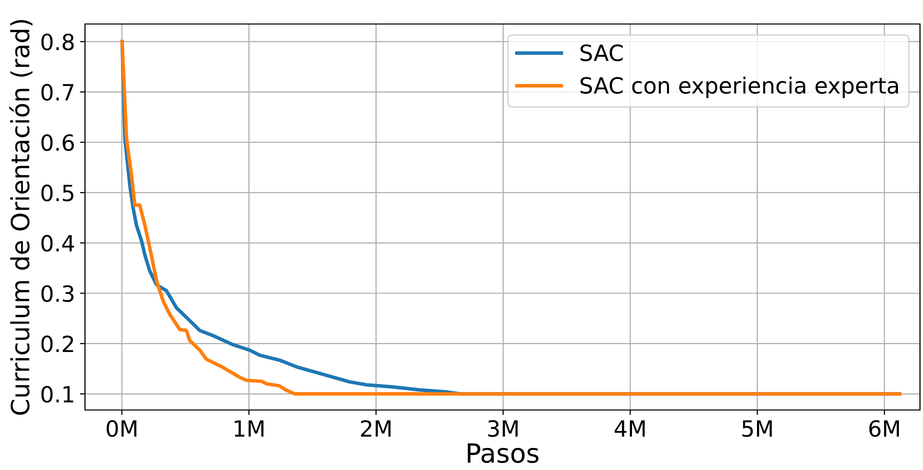  What do you see at coordinates (121, 428) in the screenshot?
I see `x-tick-label: 0M` at bounding box center [121, 428].